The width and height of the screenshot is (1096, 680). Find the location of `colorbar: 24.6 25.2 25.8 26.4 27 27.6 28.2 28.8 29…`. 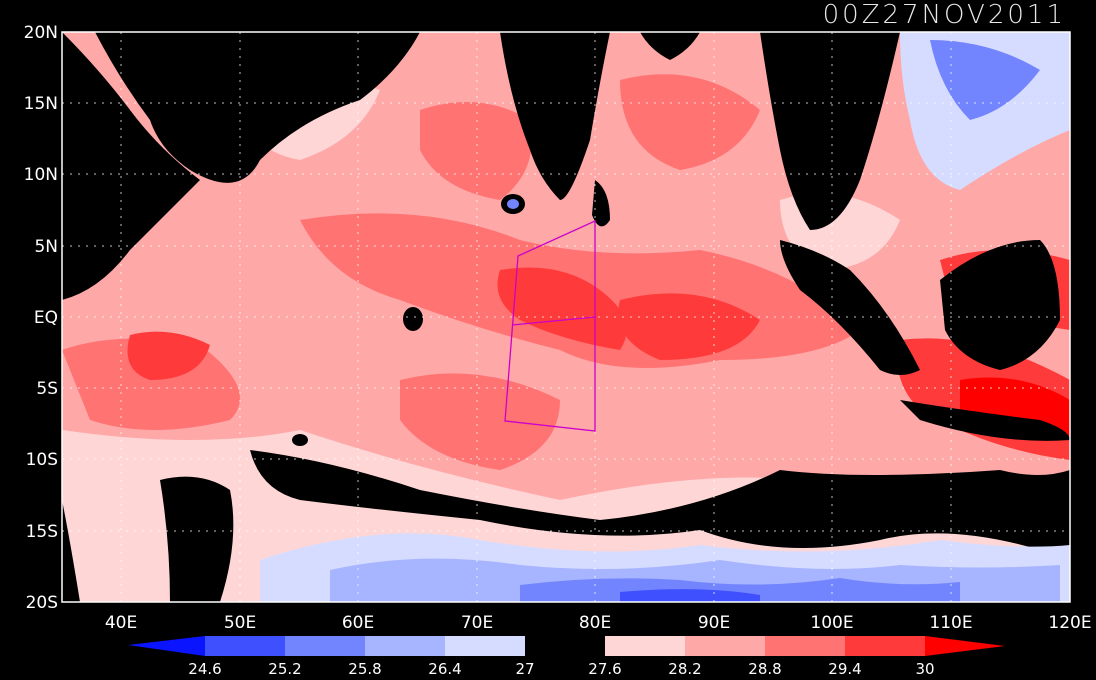

colorbar: 24.6 25.2 25.8 26.4 27 27.6 28.2 28.8 29… is located at coordinates (566, 657).